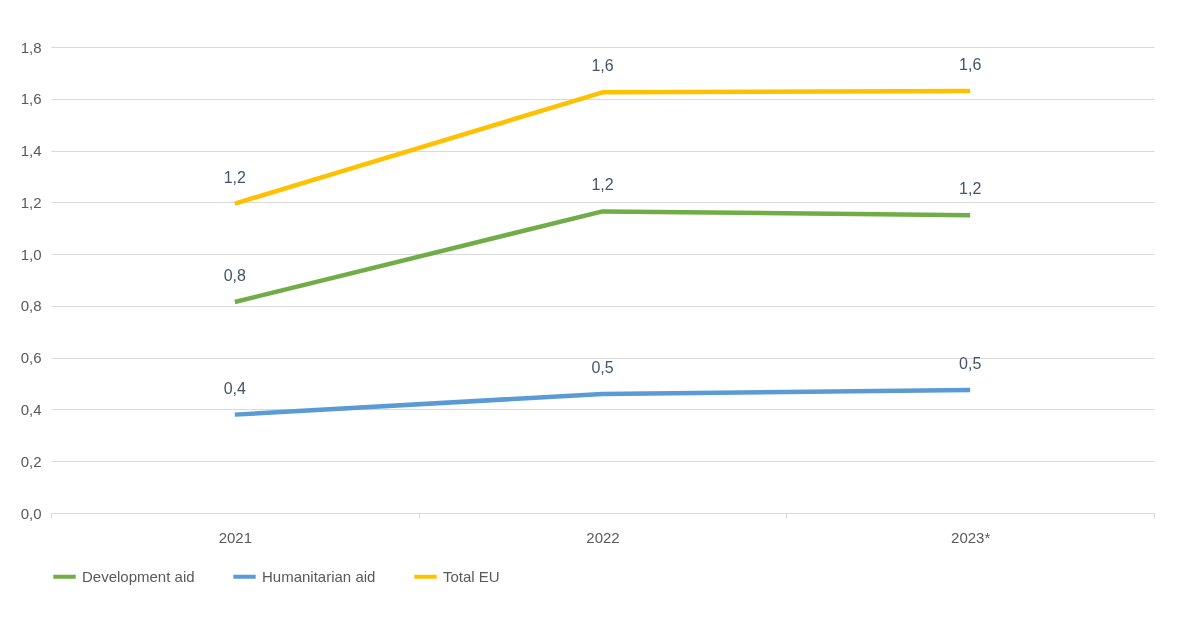 This screenshot has height=617, width=1196. I want to click on y-tick-label: 1,0, so click(31, 254).